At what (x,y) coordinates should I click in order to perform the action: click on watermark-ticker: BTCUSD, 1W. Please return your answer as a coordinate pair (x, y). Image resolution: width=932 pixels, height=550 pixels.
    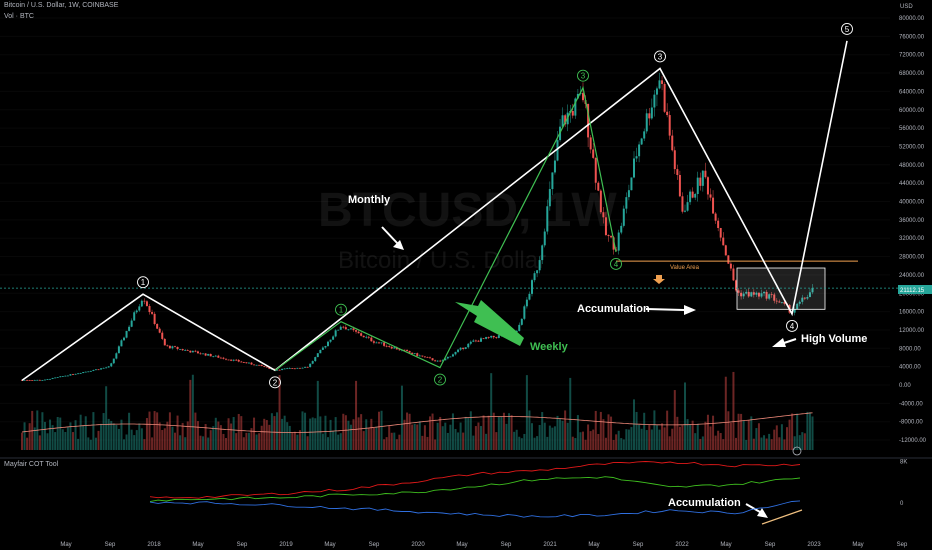
    Looking at the image, I should click on (467, 210).